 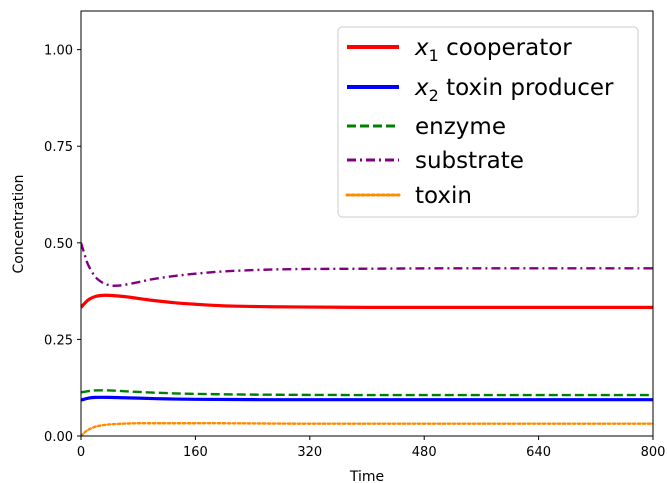 What do you see at coordinates (443, 196) in the screenshot?
I see `legend-label-toxin: toxin` at bounding box center [443, 196].